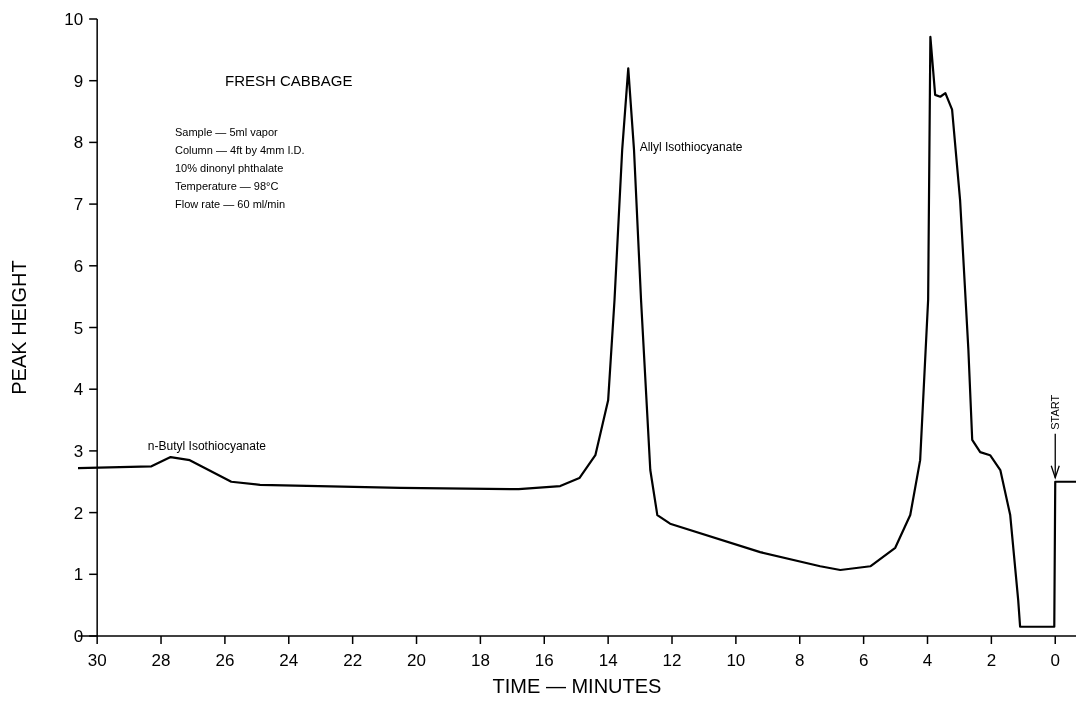  I want to click on x-tick-label: 4, so click(927, 660).